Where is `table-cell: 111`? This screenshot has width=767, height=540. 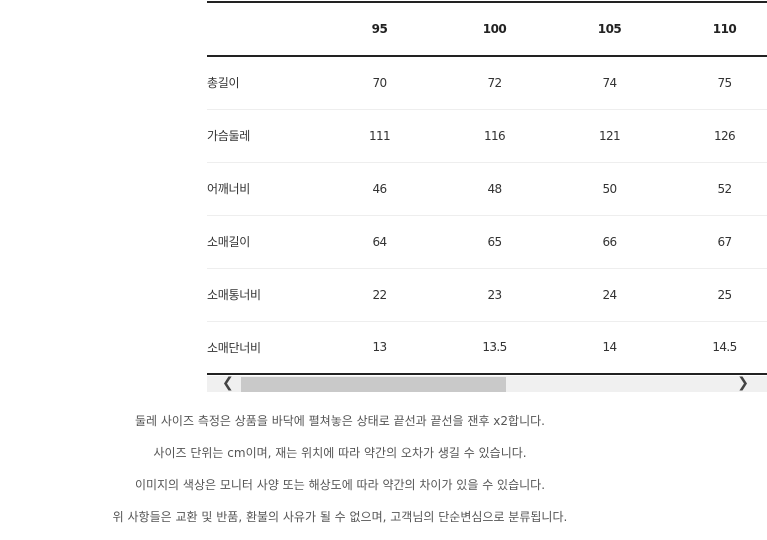
table-cell: 111 is located at coordinates (379, 135).